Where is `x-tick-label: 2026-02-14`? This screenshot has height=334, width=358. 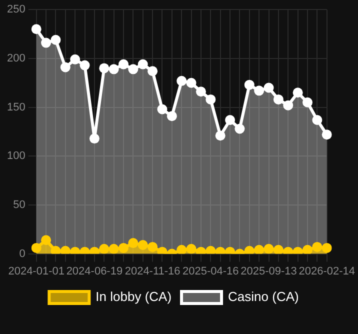
x-tick-label: 2026-02-14 is located at coordinates (327, 271).